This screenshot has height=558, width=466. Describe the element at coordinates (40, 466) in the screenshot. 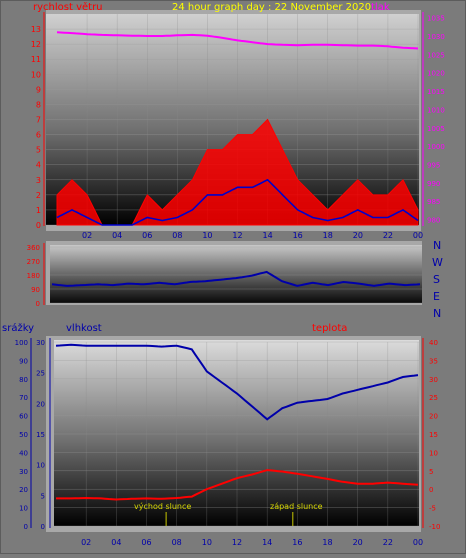

I see `precip-tick-label: 10` at that location.